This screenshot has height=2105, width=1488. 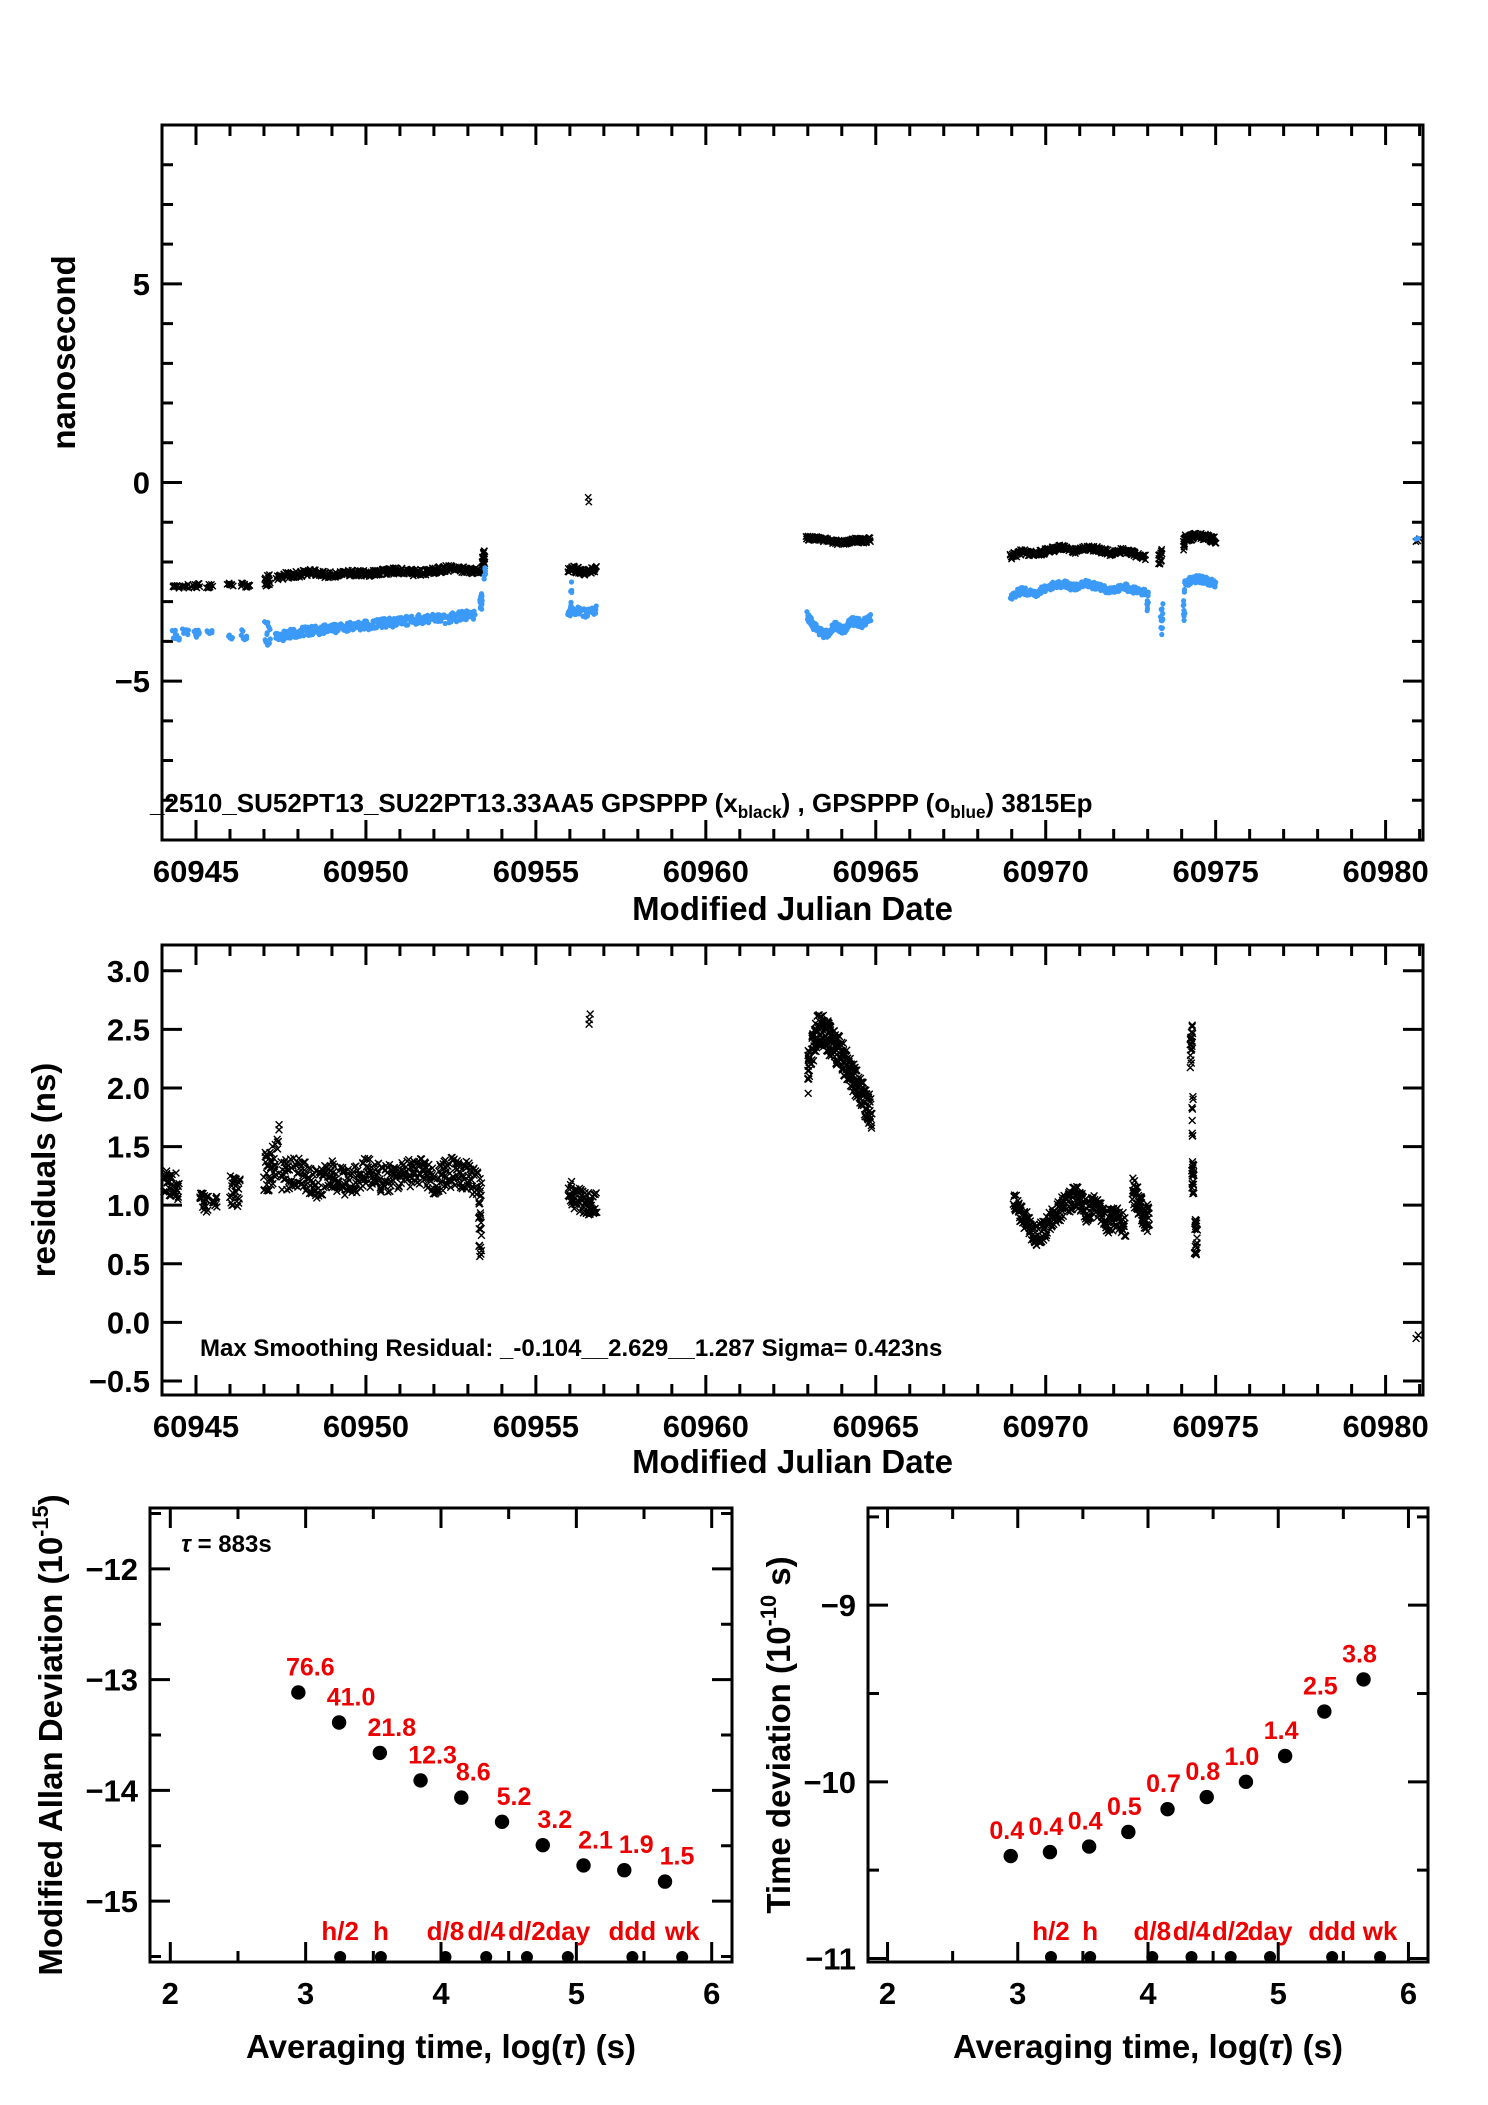 What do you see at coordinates (128, 1029) in the screenshot?
I see `residuals-y-tick-label: 2.5` at bounding box center [128, 1029].